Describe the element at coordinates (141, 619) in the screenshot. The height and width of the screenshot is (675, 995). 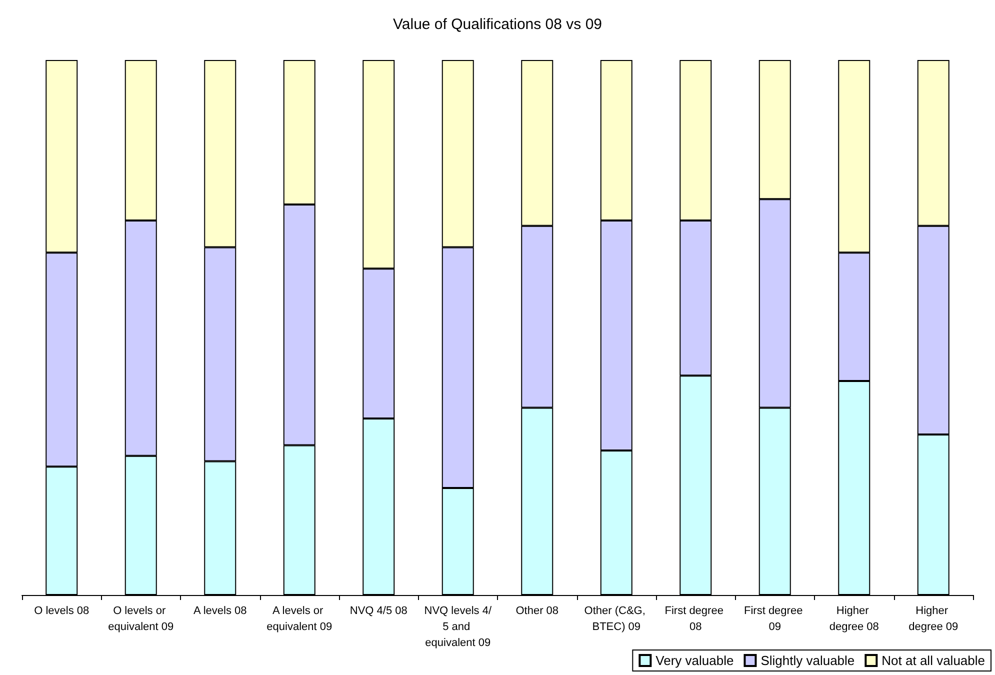
I see `x-tick-label: O levels or equivalent 09` at that location.